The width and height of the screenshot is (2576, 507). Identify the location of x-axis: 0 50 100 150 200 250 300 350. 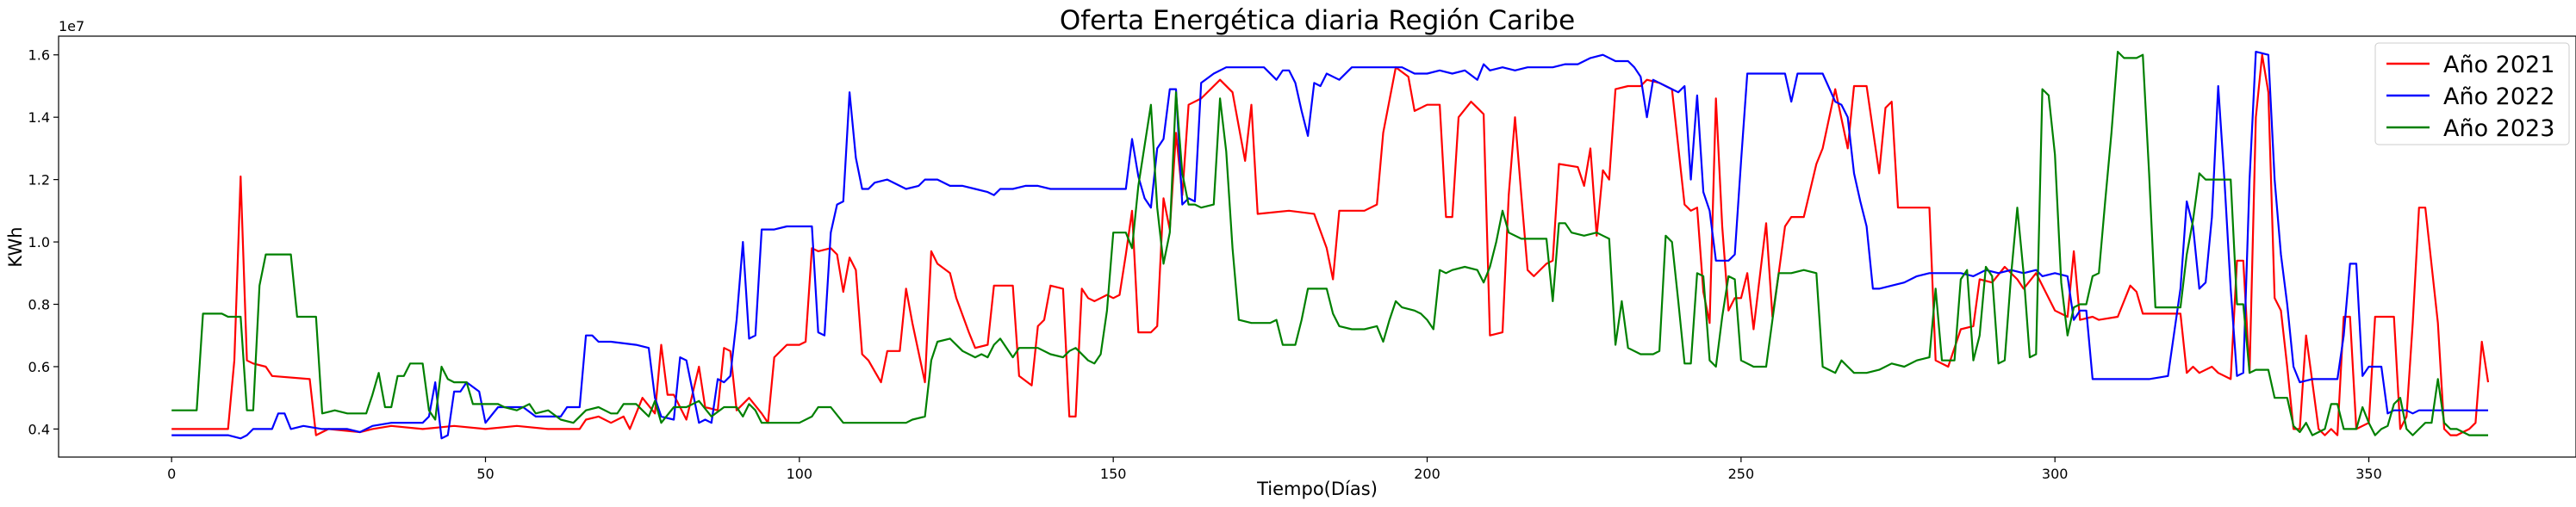
(1275, 469).